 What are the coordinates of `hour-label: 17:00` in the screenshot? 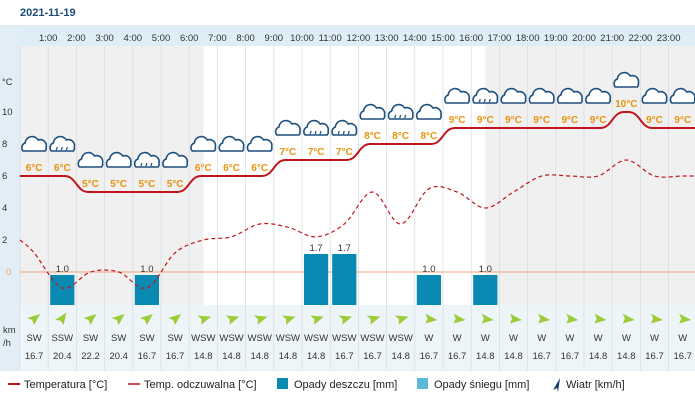 It's located at (500, 38).